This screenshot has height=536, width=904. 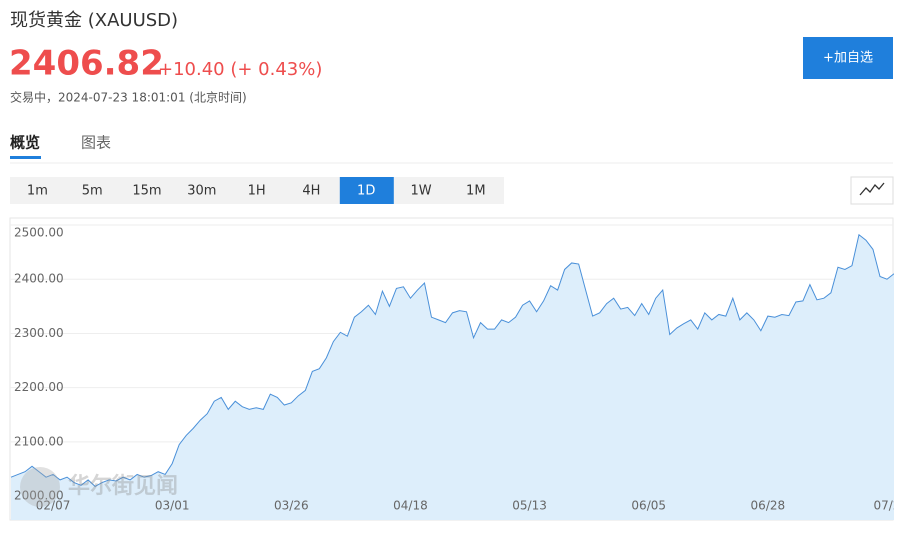 I want to click on add-button, so click(x=848, y=58).